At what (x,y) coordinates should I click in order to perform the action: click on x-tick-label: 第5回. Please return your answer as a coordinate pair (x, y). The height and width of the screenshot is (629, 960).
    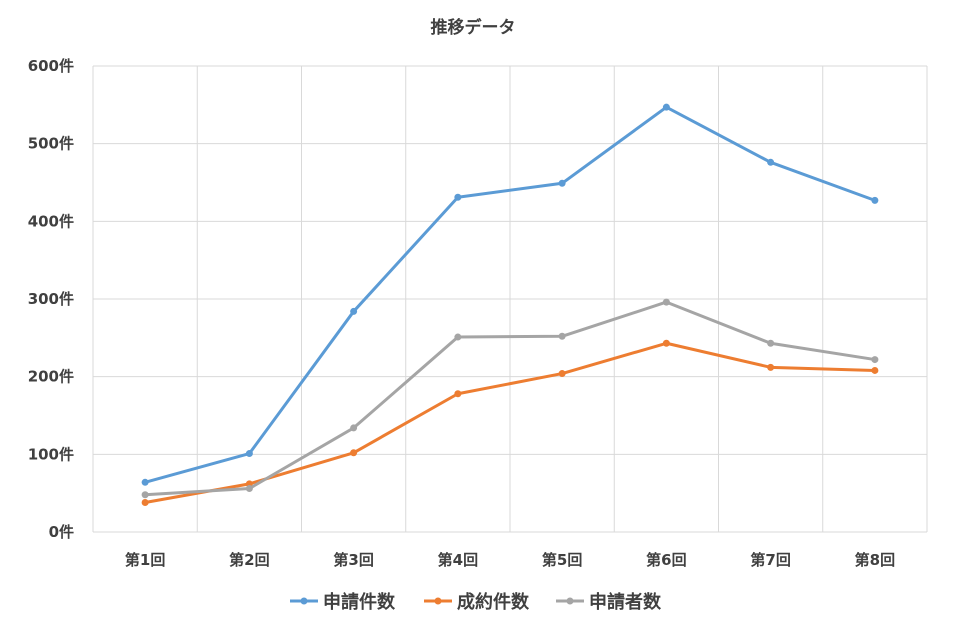
    Looking at the image, I should click on (562, 560).